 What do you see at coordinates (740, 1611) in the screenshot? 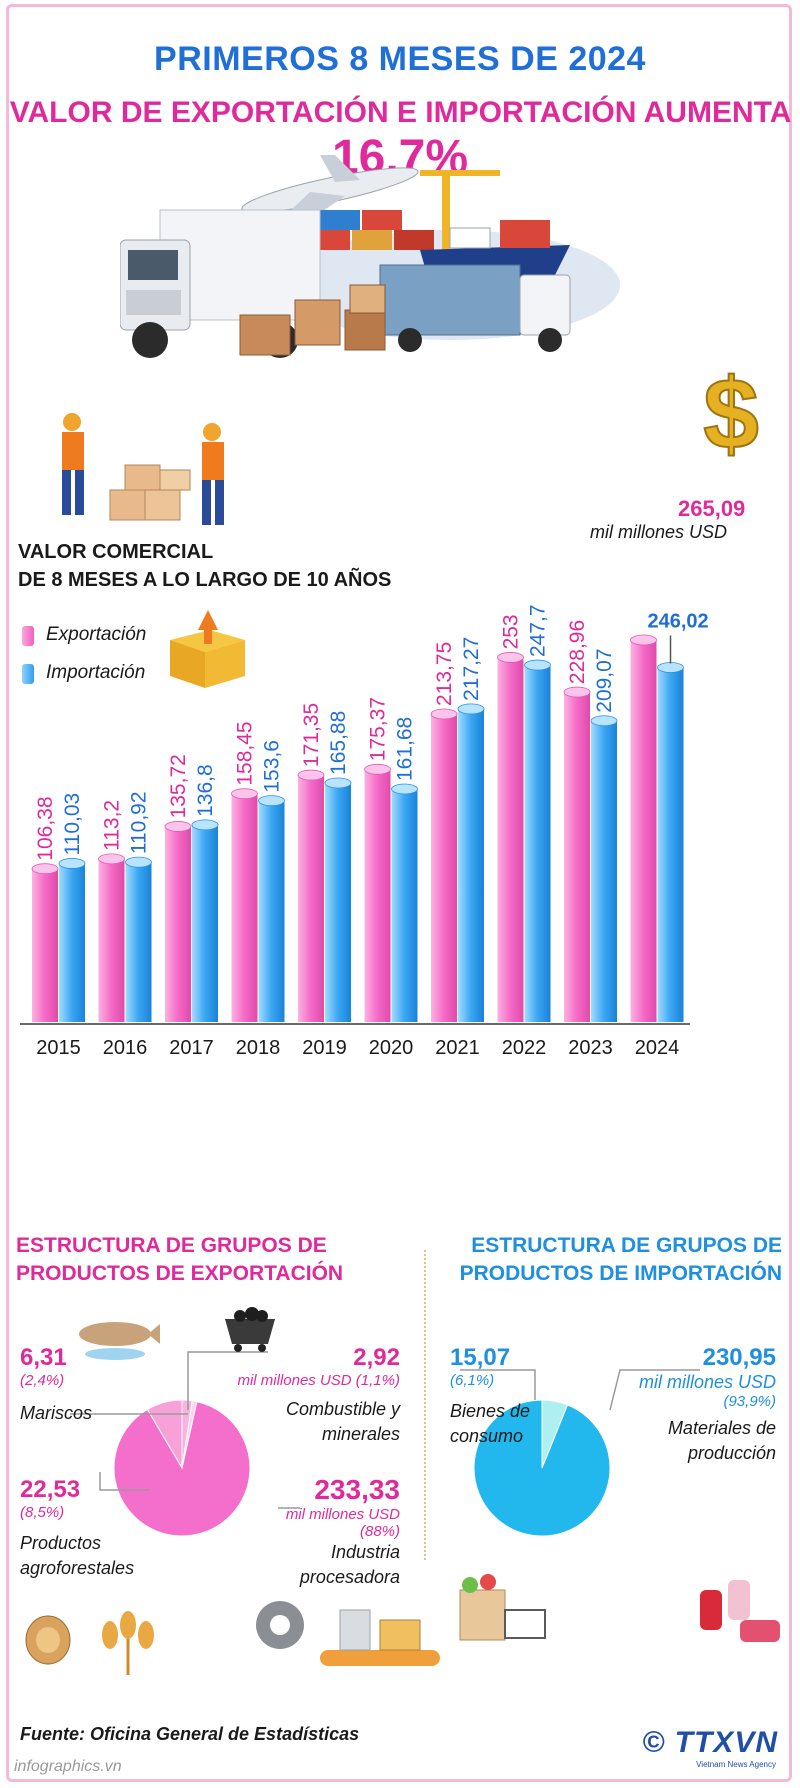
I see `thread-spools-icon` at bounding box center [740, 1611].